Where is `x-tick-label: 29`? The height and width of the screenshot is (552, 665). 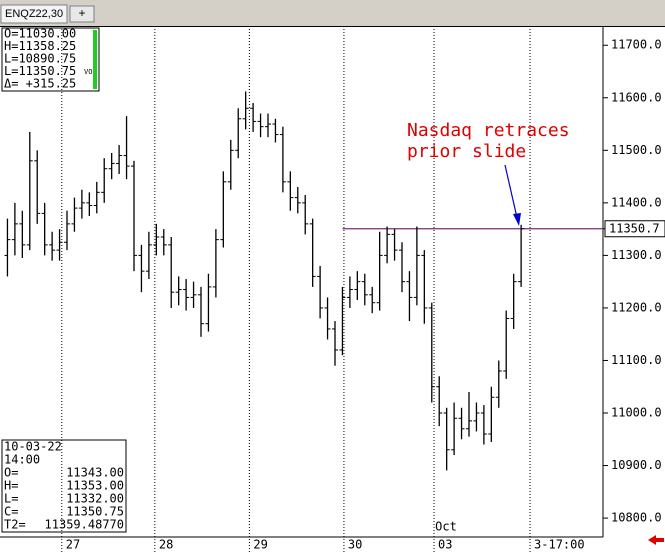
x-tick-label: 29 is located at coordinates (260, 545).